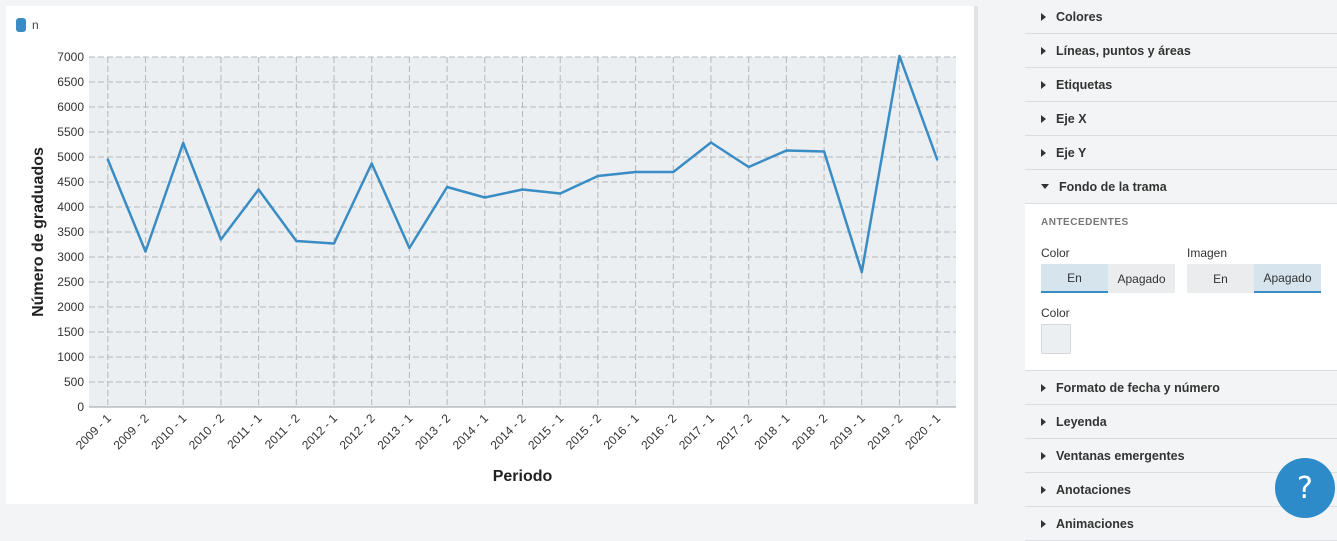 The width and height of the screenshot is (1337, 541). I want to click on x-tick-label: 2015 - 2, so click(583, 431).